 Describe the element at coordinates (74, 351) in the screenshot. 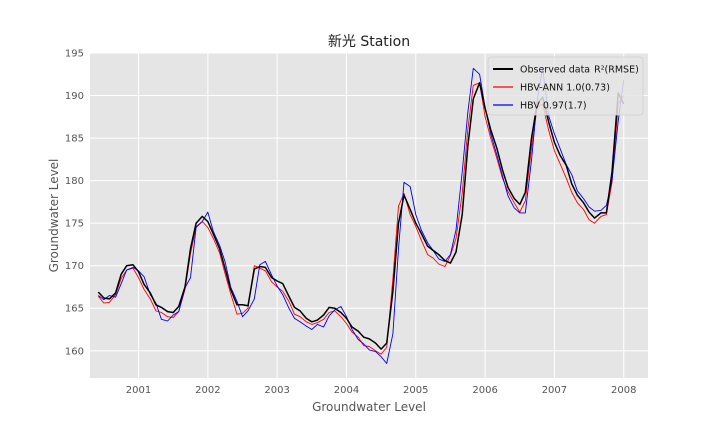

I see `y-tick-label: 160` at that location.